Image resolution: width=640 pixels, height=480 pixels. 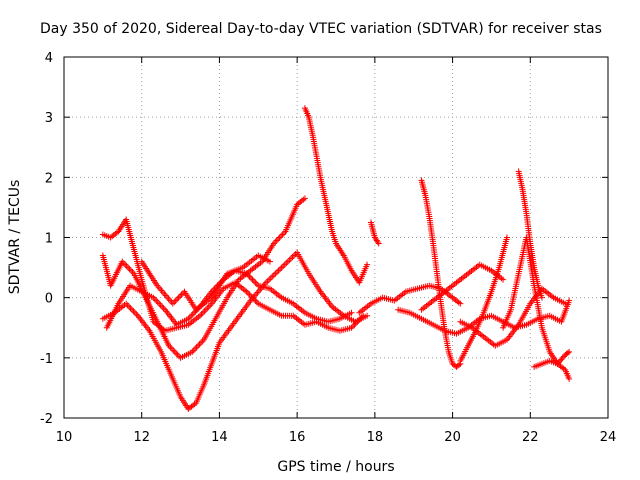 What do you see at coordinates (297, 437) in the screenshot?
I see `x-tick-label: 16` at bounding box center [297, 437].